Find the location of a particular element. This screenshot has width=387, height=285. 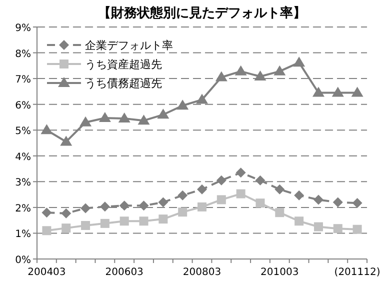

x-tick-label: 200803 is located at coordinates (202, 272).